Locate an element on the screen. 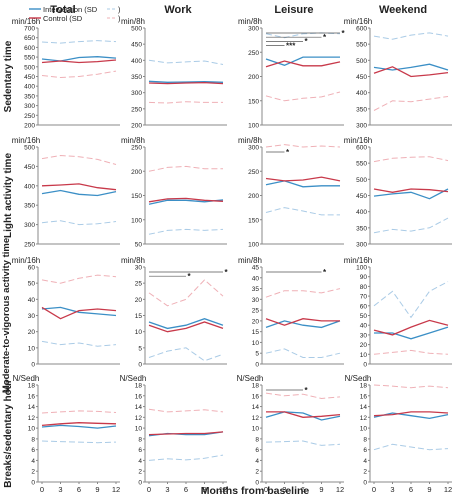 This screenshot has height=498, width=474. y-tick-label: 600 is located at coordinates (361, 29).